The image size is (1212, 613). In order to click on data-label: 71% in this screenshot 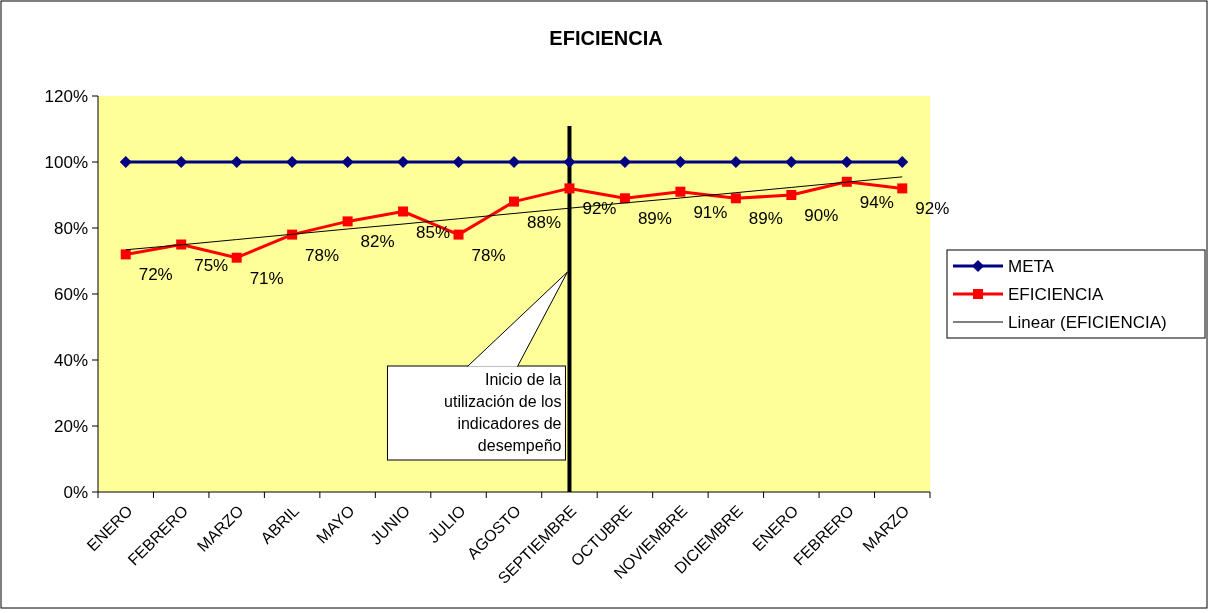, I will do `click(266, 278)`.